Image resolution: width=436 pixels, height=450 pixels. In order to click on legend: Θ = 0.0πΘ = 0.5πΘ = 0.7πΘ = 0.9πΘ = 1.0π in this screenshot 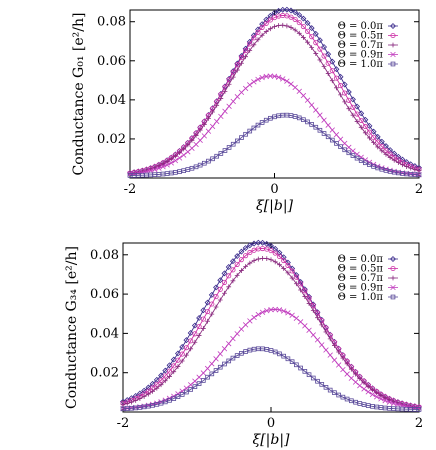, I will do `click(368, 278)`.